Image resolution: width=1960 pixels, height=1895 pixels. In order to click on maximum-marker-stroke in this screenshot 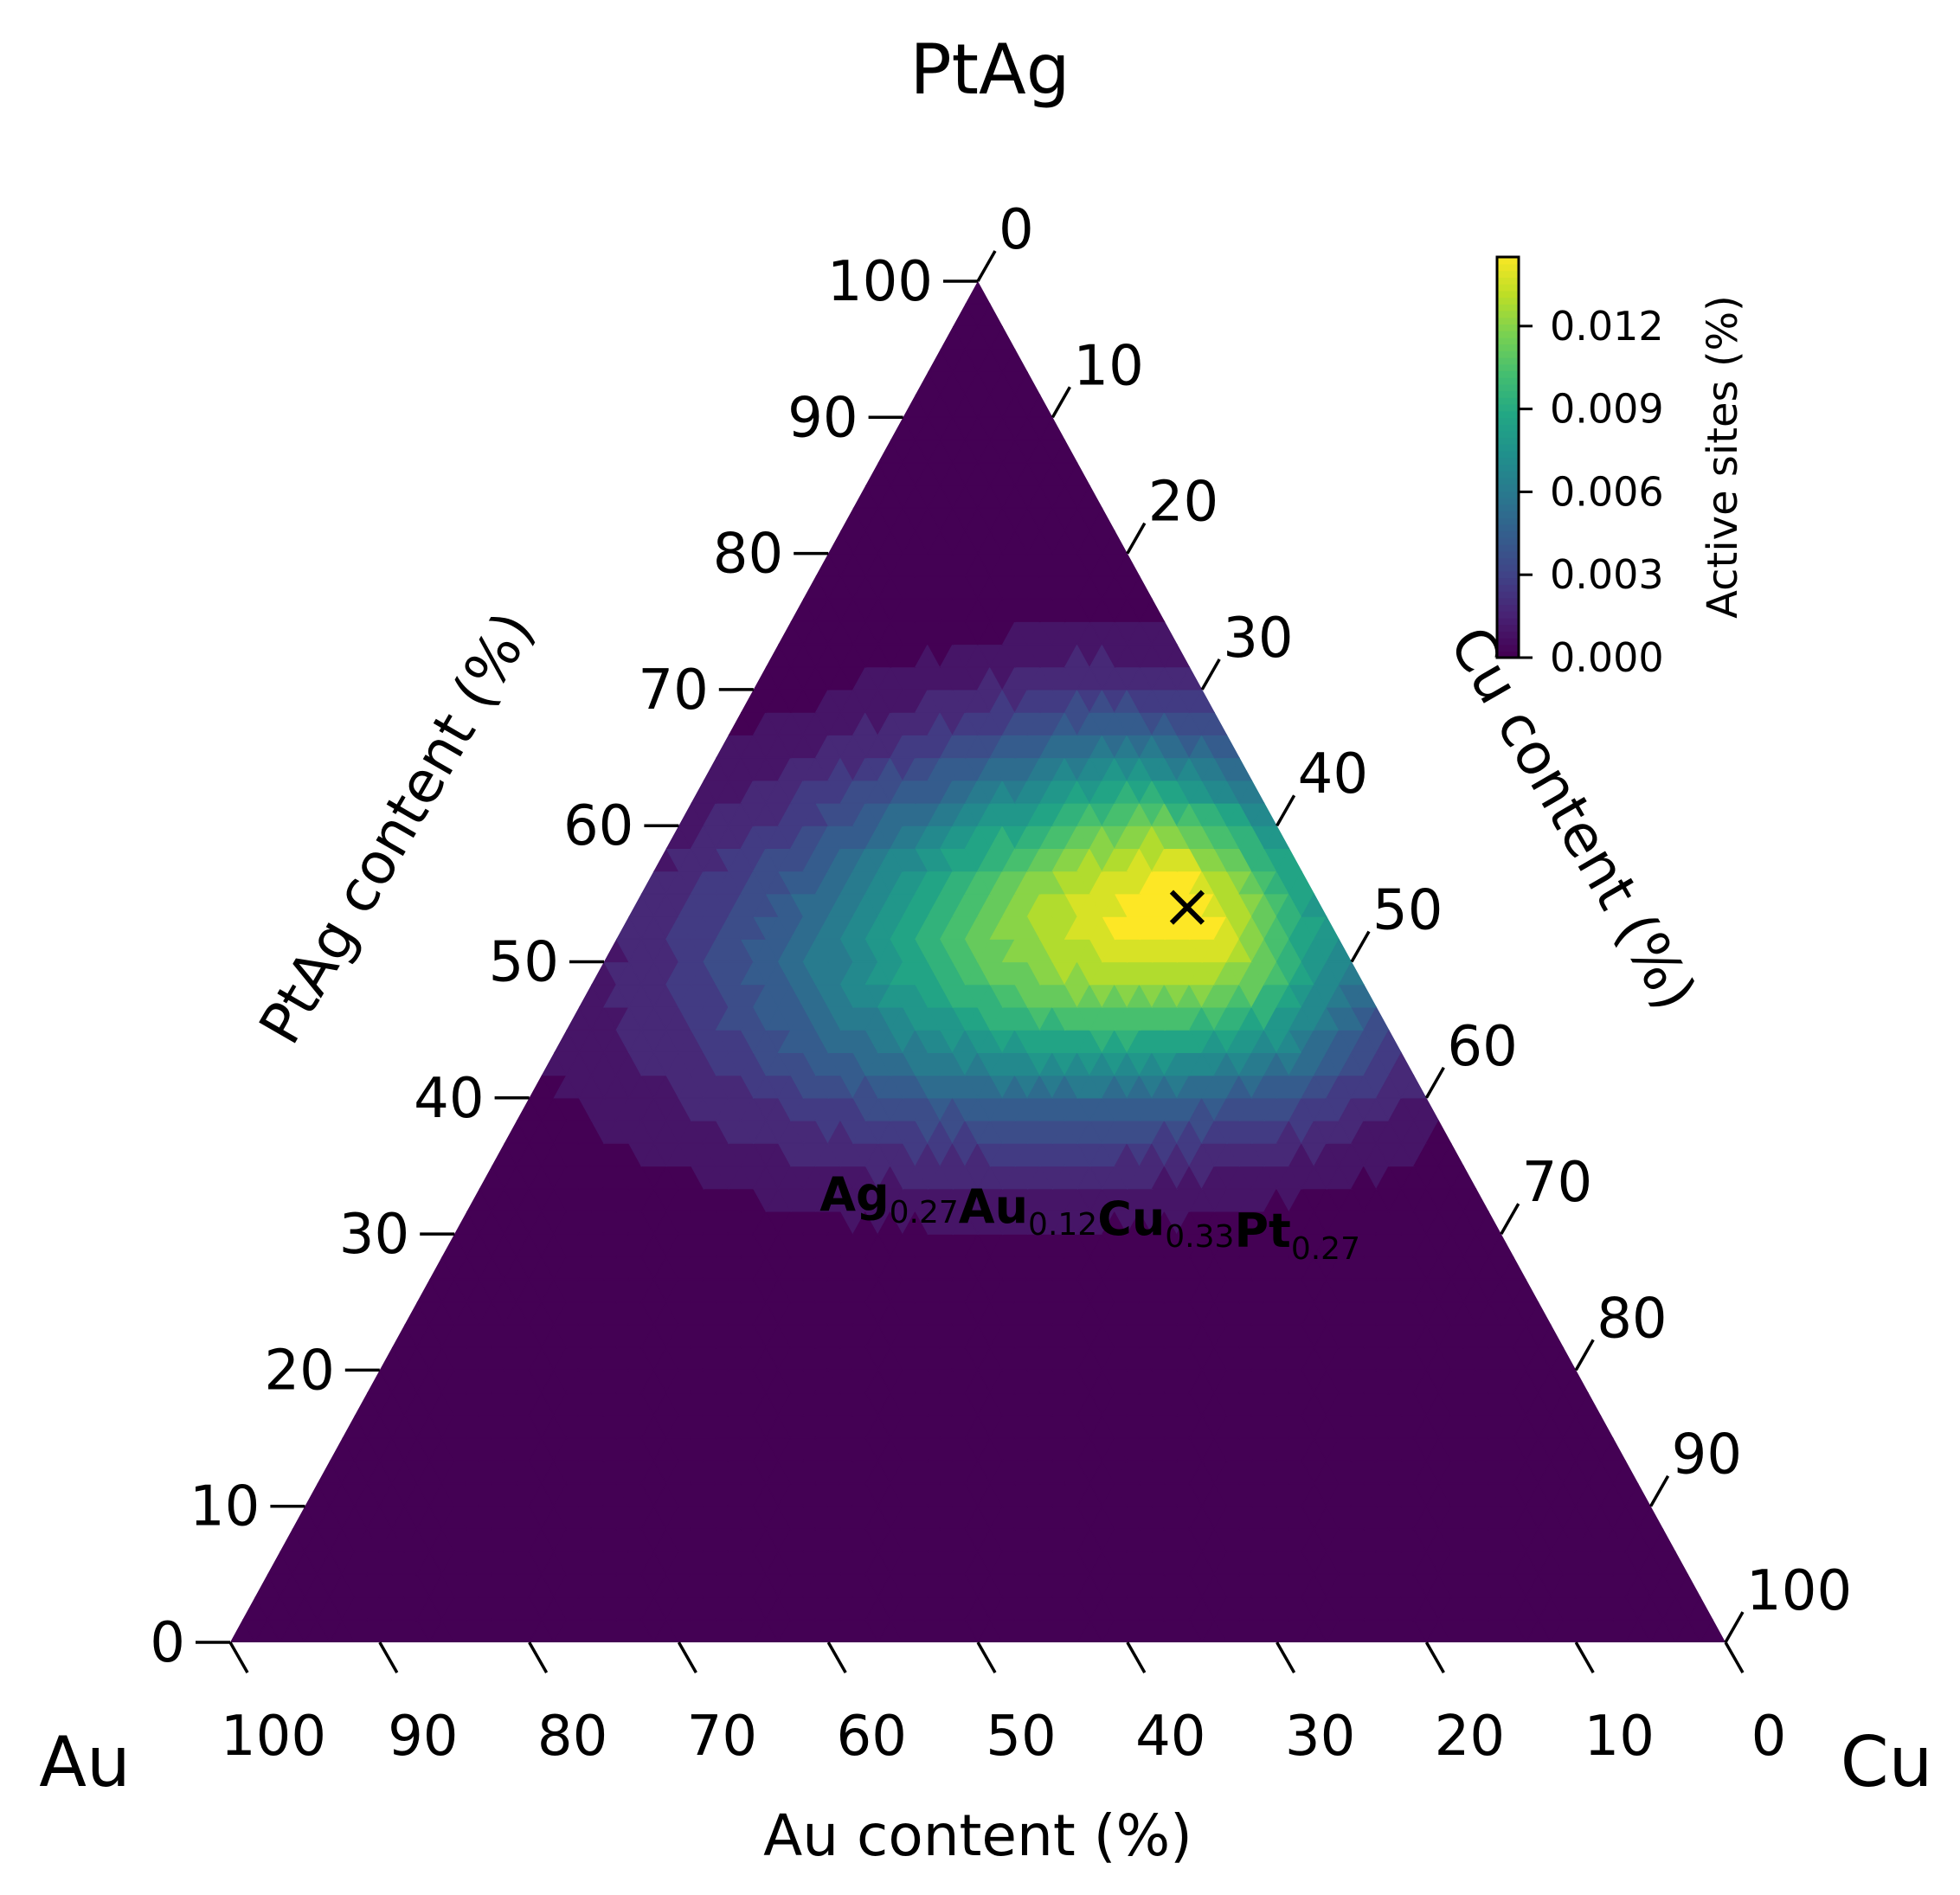, I will do `click(1187, 907)`.